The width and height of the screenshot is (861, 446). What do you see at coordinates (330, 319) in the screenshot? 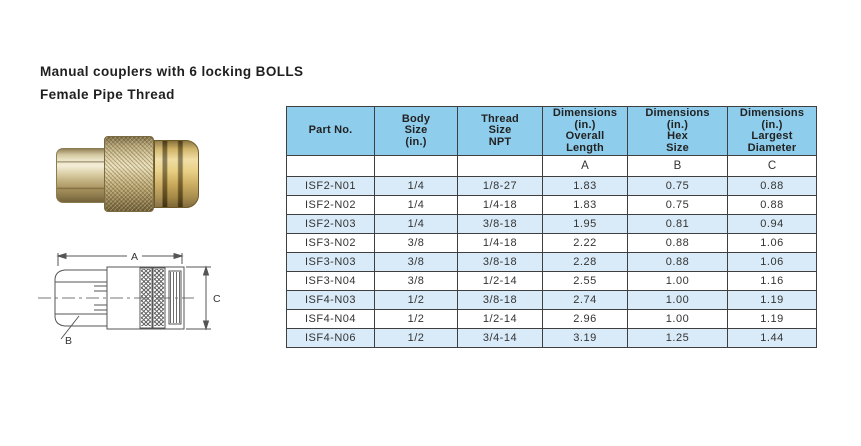
I see `cell-part-no: ISF4-N04` at bounding box center [330, 319].